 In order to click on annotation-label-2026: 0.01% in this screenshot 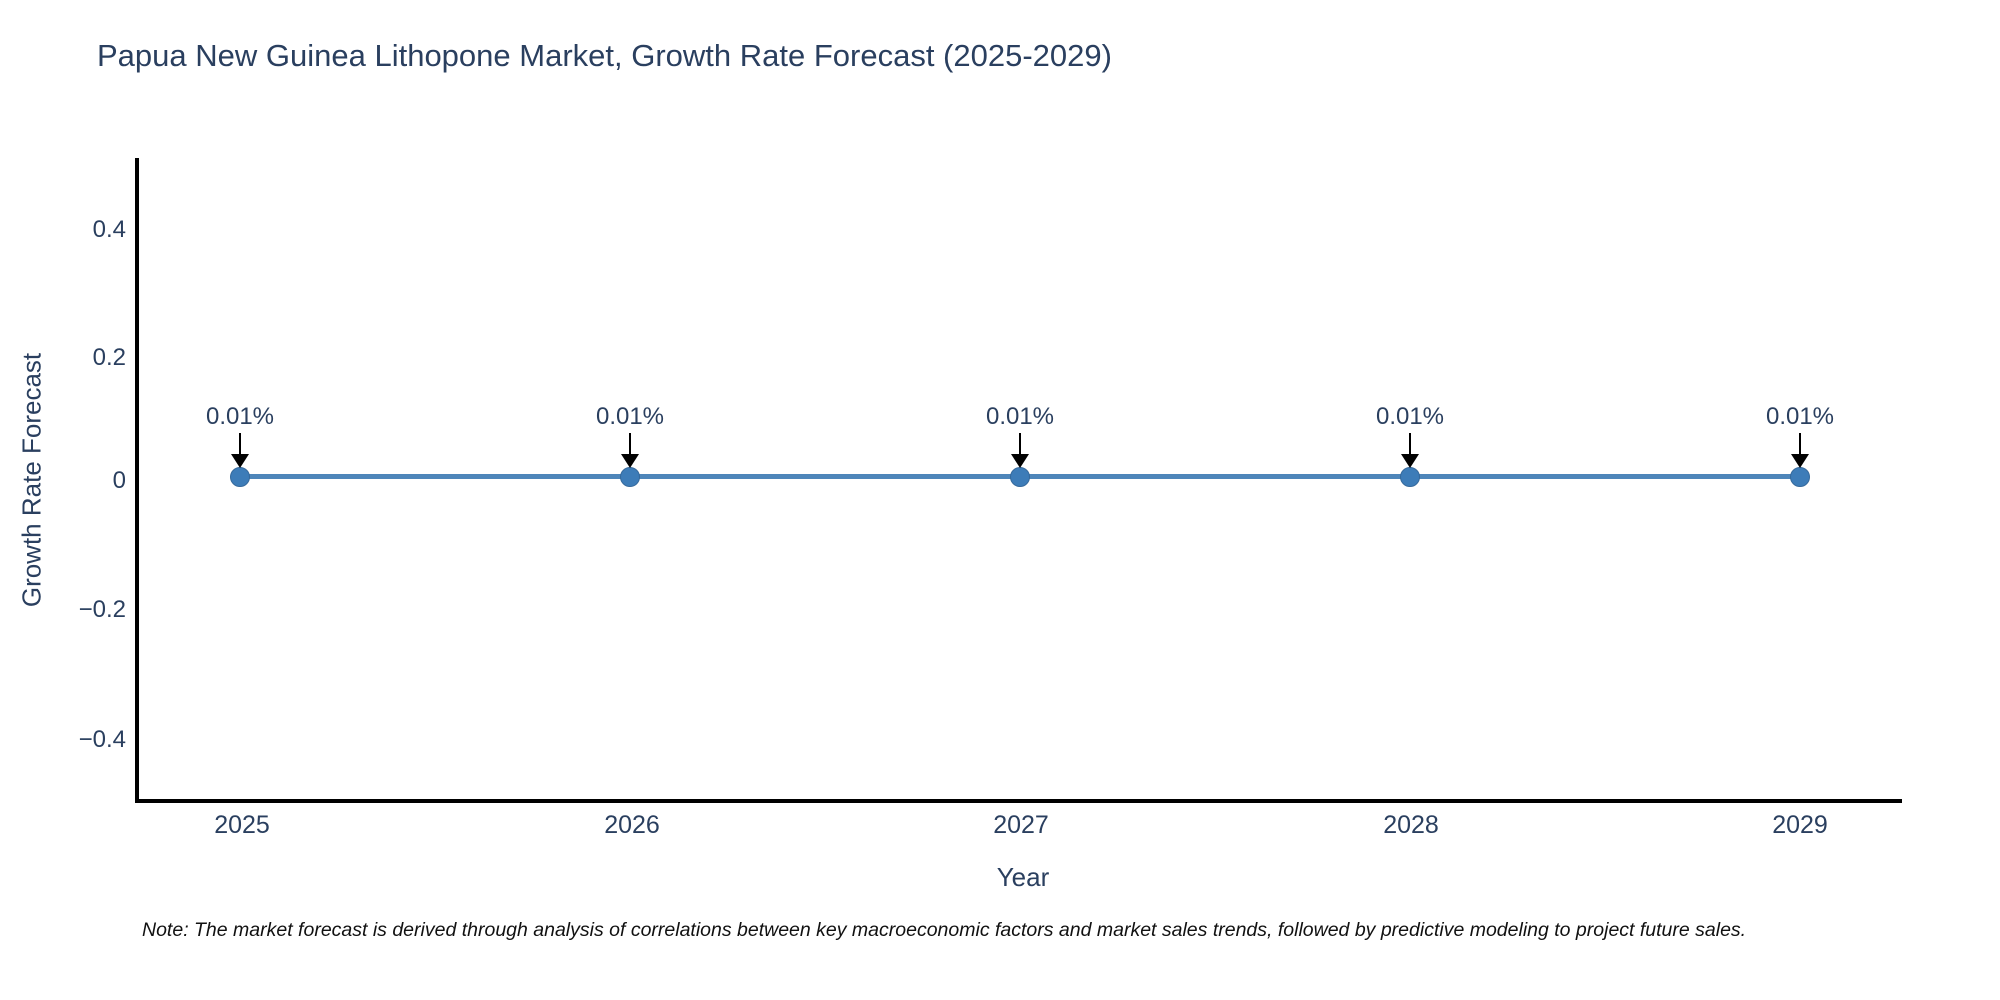, I will do `click(630, 416)`.